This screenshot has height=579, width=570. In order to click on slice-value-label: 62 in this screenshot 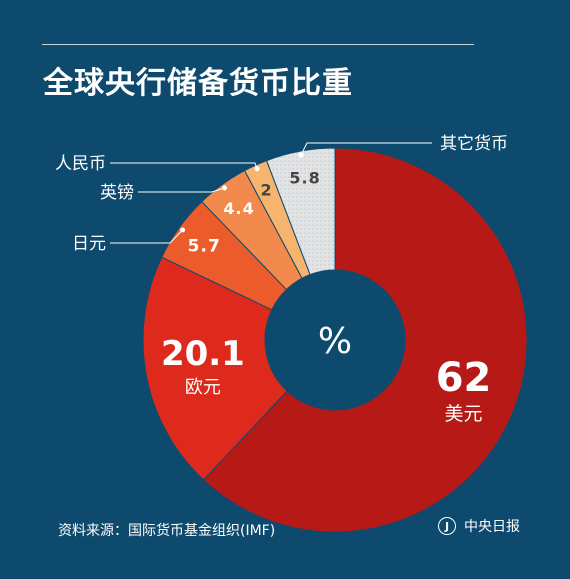, I will do `click(464, 378)`.